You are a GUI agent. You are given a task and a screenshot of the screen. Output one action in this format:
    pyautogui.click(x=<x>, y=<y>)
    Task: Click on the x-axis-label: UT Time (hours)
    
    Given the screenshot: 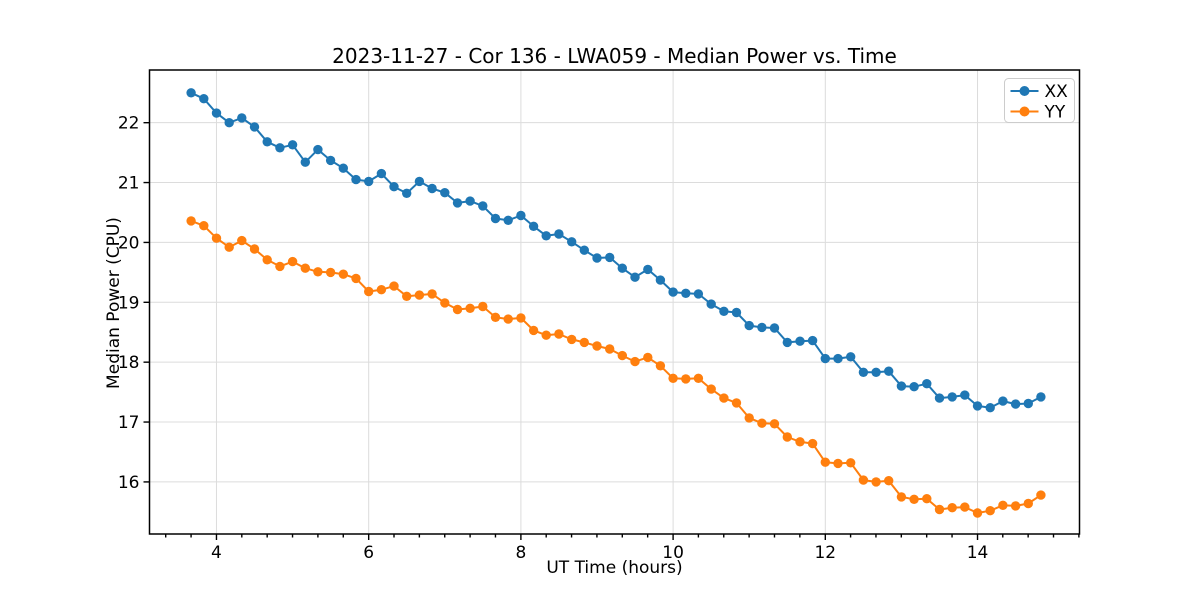 What is the action you would take?
    pyautogui.click(x=614, y=568)
    